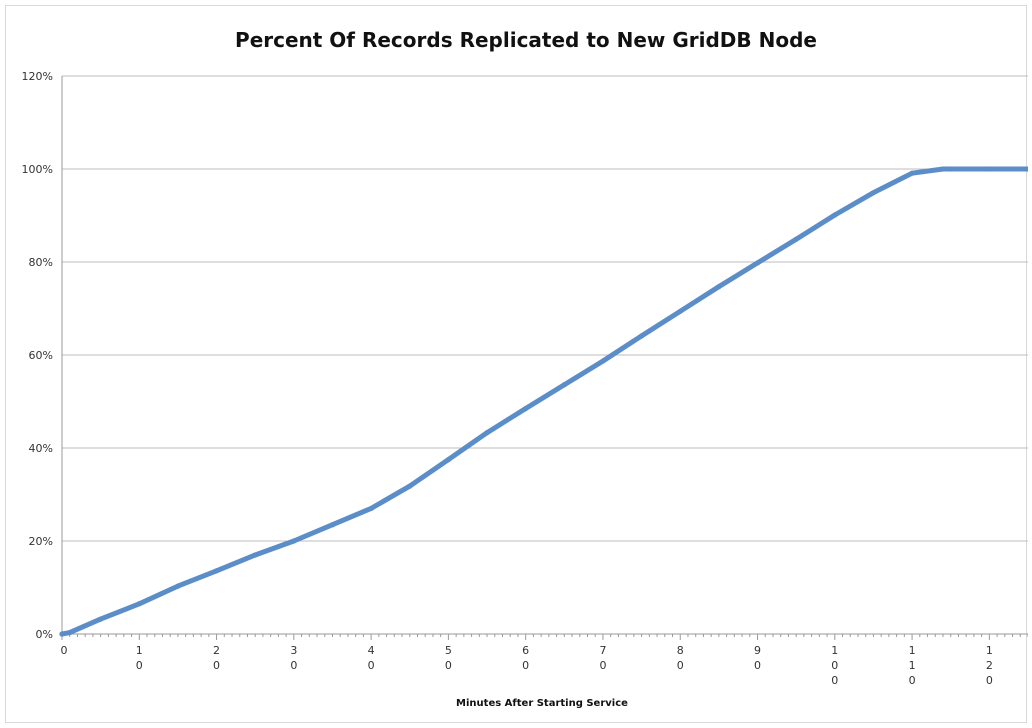 This screenshot has height=728, width=1032. Describe the element at coordinates (37, 169) in the screenshot. I see `y-tick-label: 100%` at that location.